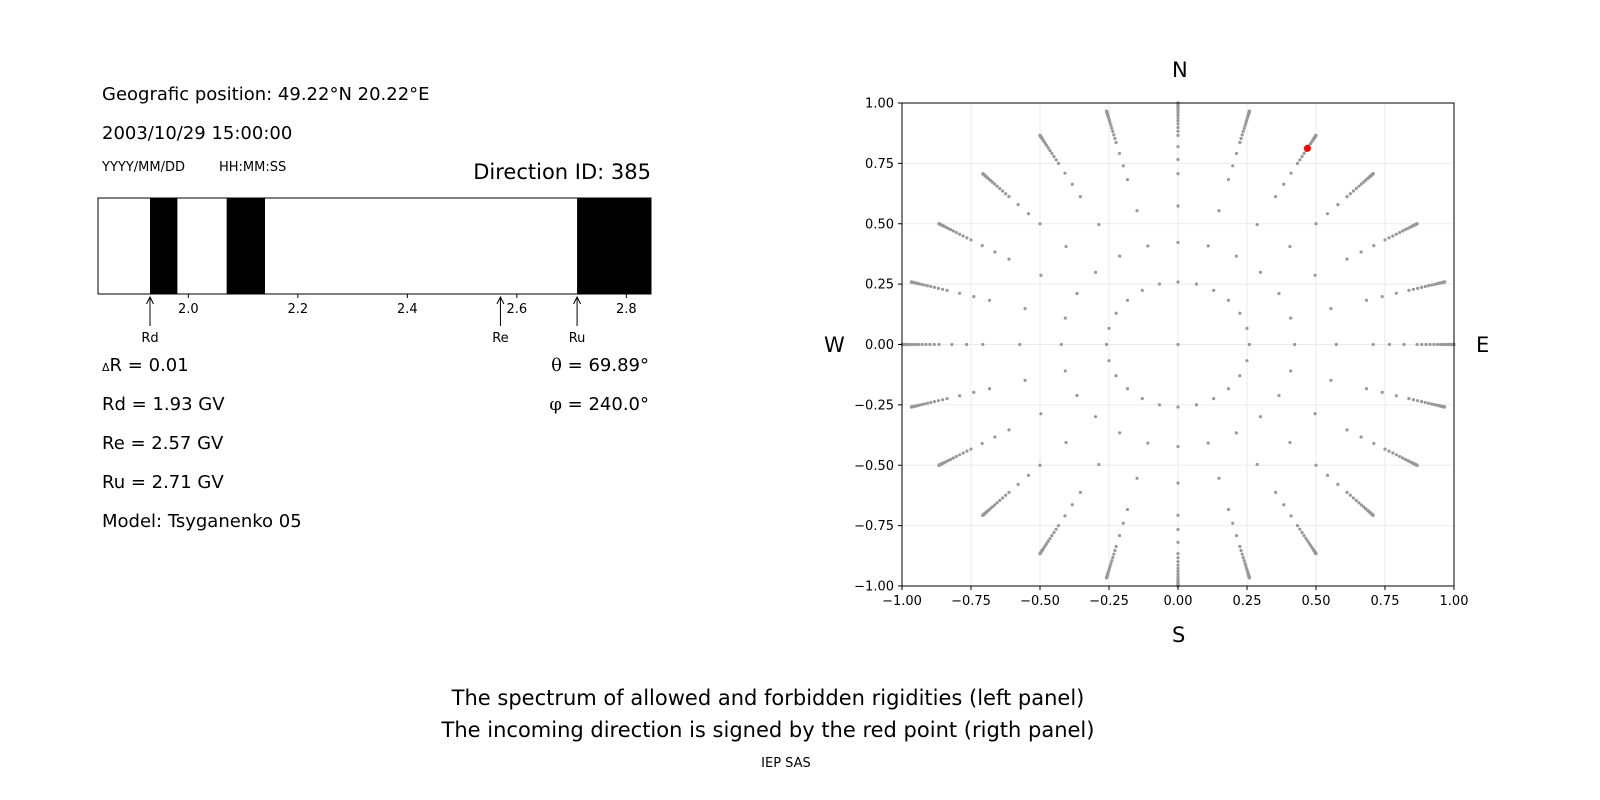 The width and height of the screenshot is (1600, 800). Describe the element at coordinates (253, 167) in the screenshot. I see `time-format-label: HH:MM:SS` at that location.